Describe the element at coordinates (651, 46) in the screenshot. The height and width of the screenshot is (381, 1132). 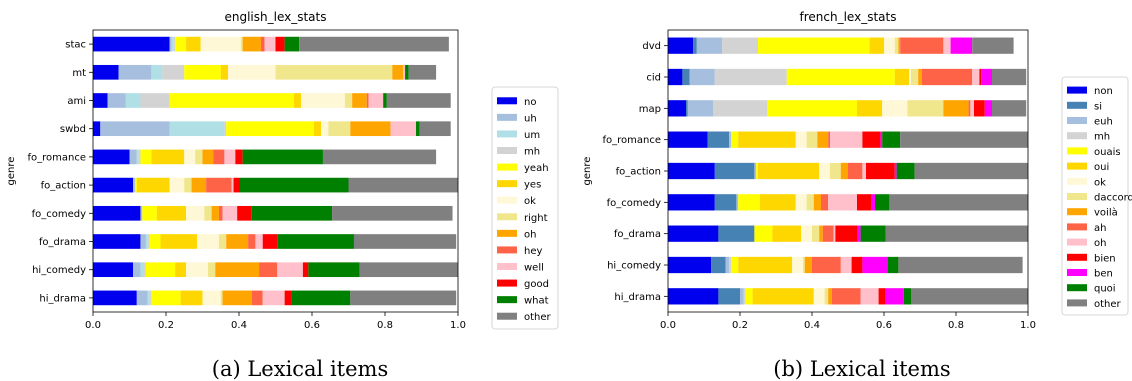
I see `chart2-ytick-label-dvd: dvd` at that location.